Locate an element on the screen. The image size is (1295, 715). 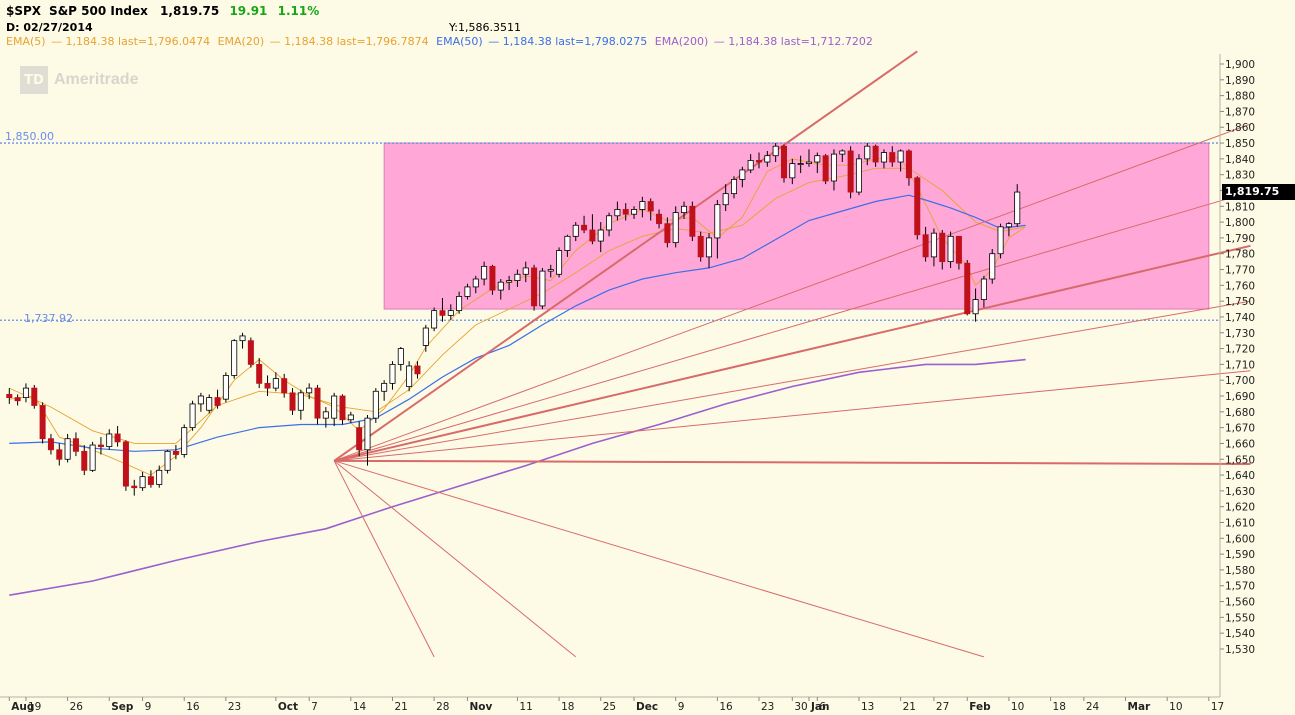
ema20-legend: EMA(20) — 1,184.38 last=1,796.7874 is located at coordinates (324, 41).